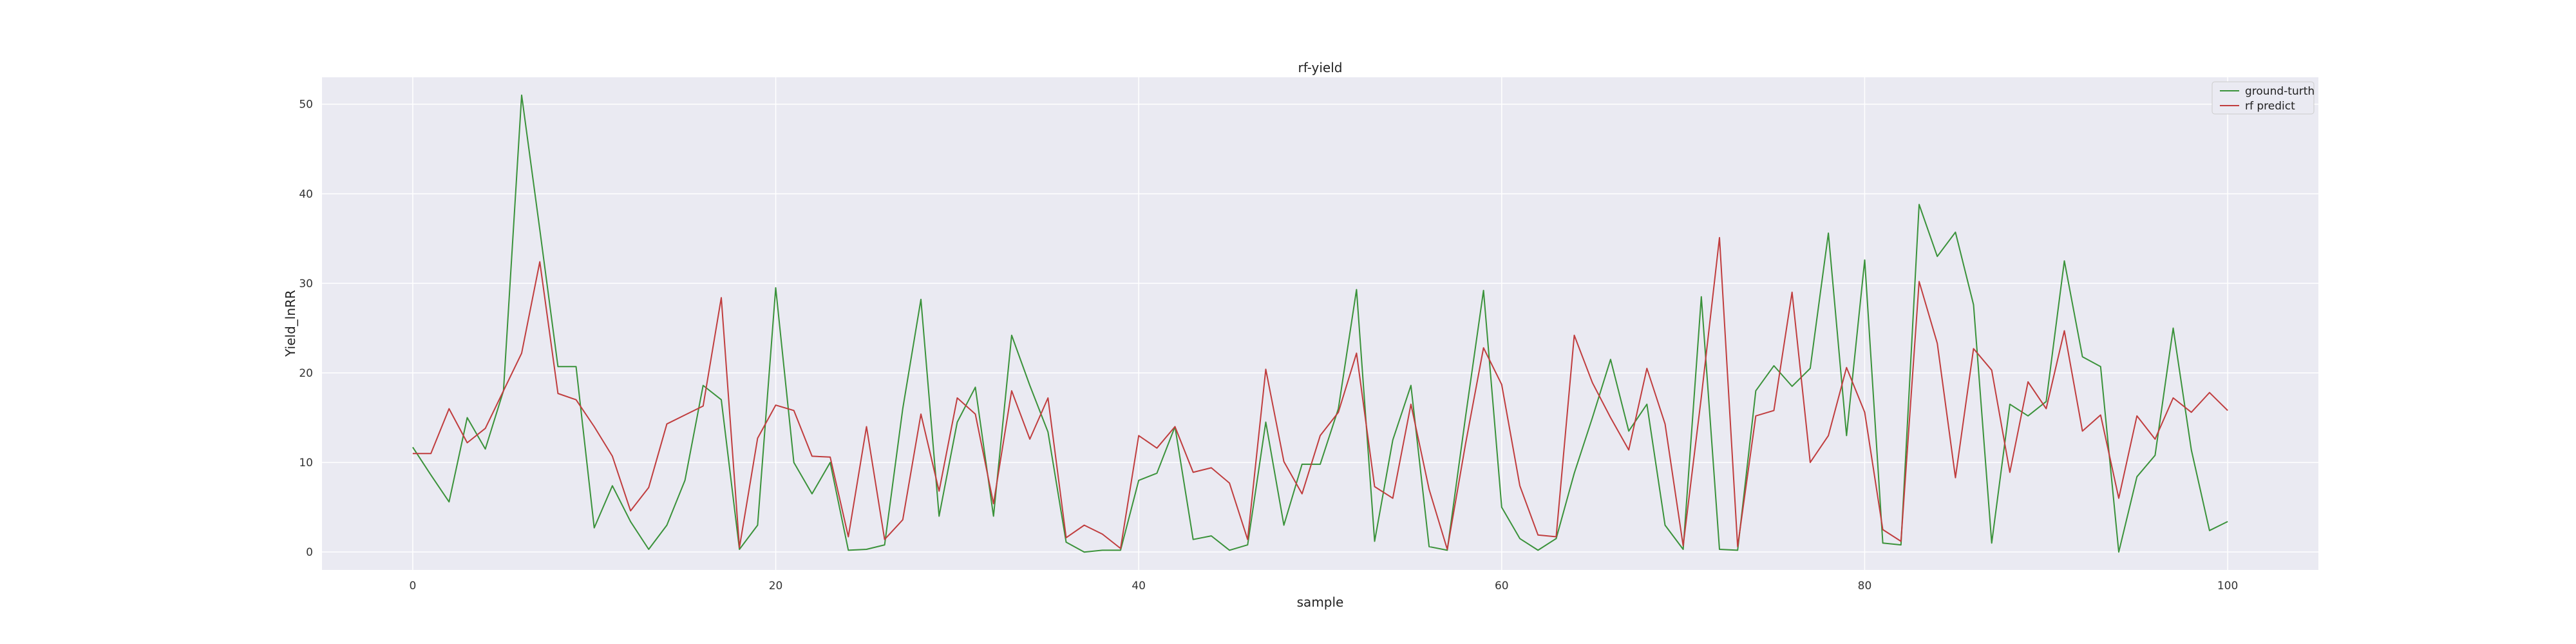 This screenshot has height=644, width=2576. What do you see at coordinates (1320, 602) in the screenshot?
I see `x-axis-label: sample` at bounding box center [1320, 602].